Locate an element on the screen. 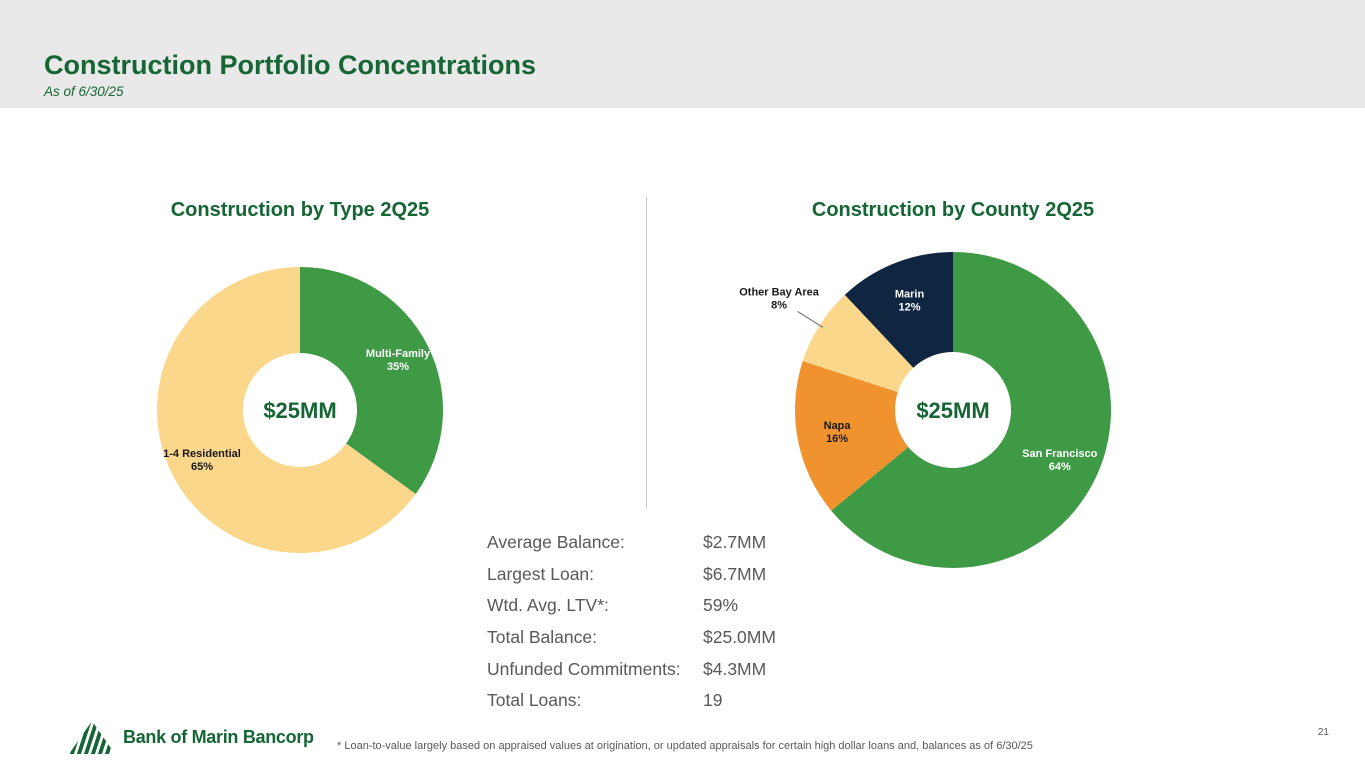  construction-by-type-donut: Multi-Family 35% 1-4 Residential 65% $25MM is located at coordinates (299, 410).